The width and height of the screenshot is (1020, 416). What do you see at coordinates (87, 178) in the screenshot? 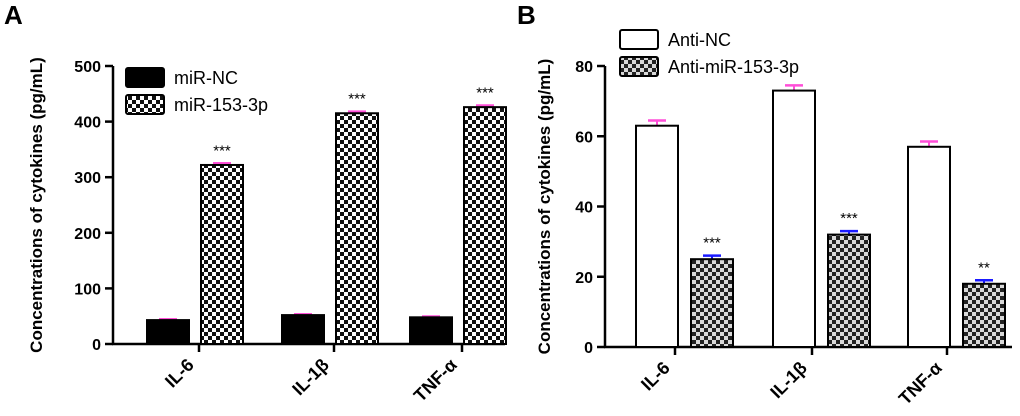
I see `y-tick-label: 300` at bounding box center [87, 178].